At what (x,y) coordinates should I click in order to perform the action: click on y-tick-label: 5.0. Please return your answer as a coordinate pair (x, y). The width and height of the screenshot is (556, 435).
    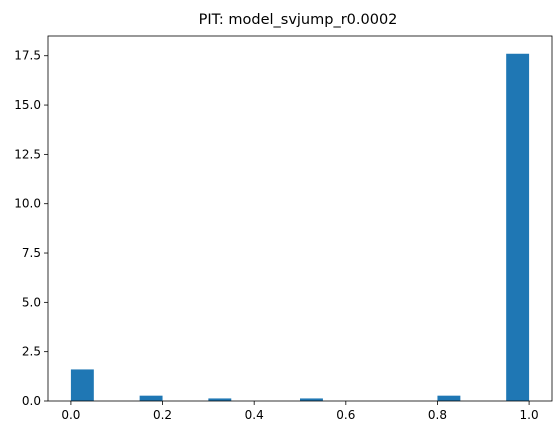
    Looking at the image, I should click on (31, 302).